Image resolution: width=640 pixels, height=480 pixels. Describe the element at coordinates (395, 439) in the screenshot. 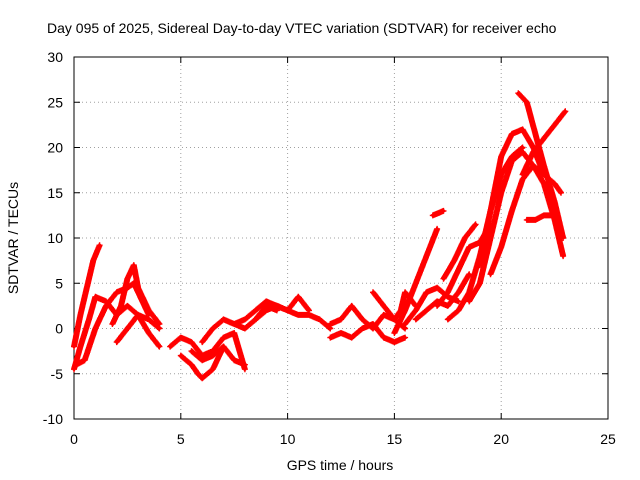

I see `x-tick-label: 15` at that location.